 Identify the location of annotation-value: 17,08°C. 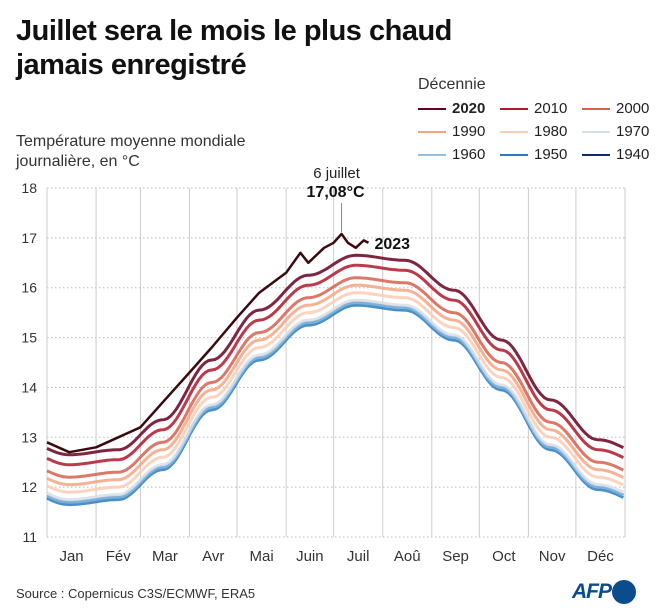
(336, 192).